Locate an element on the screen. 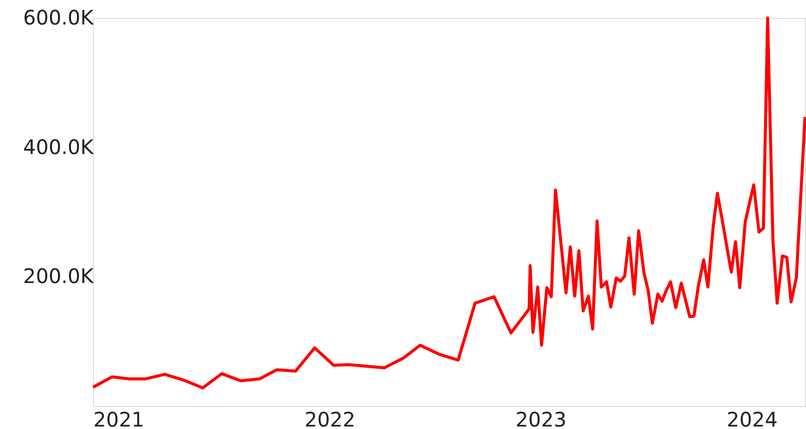 The height and width of the screenshot is (429, 806). y-tick-label: 400.0K is located at coordinates (58, 146).